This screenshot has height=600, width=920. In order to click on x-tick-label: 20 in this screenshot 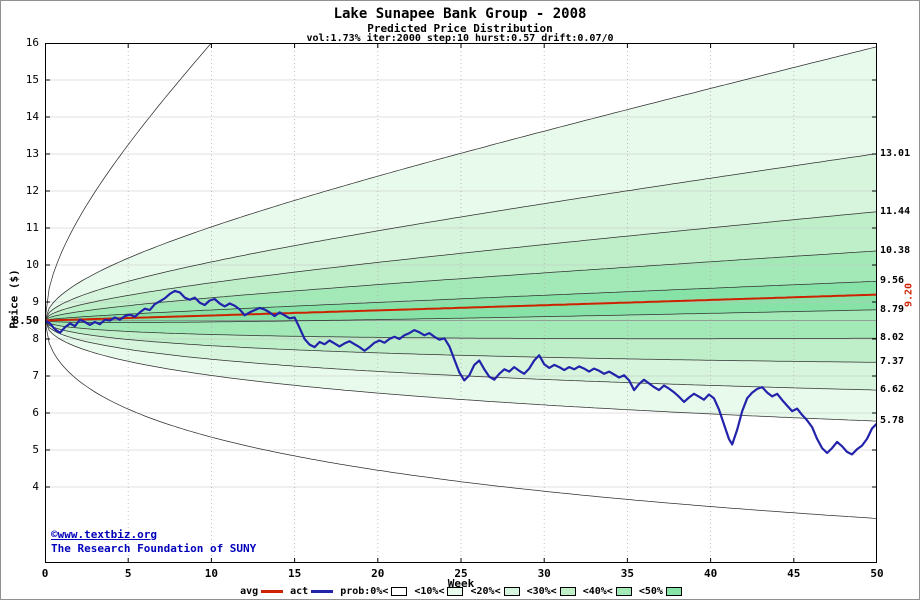, I will do `click(378, 573)`.